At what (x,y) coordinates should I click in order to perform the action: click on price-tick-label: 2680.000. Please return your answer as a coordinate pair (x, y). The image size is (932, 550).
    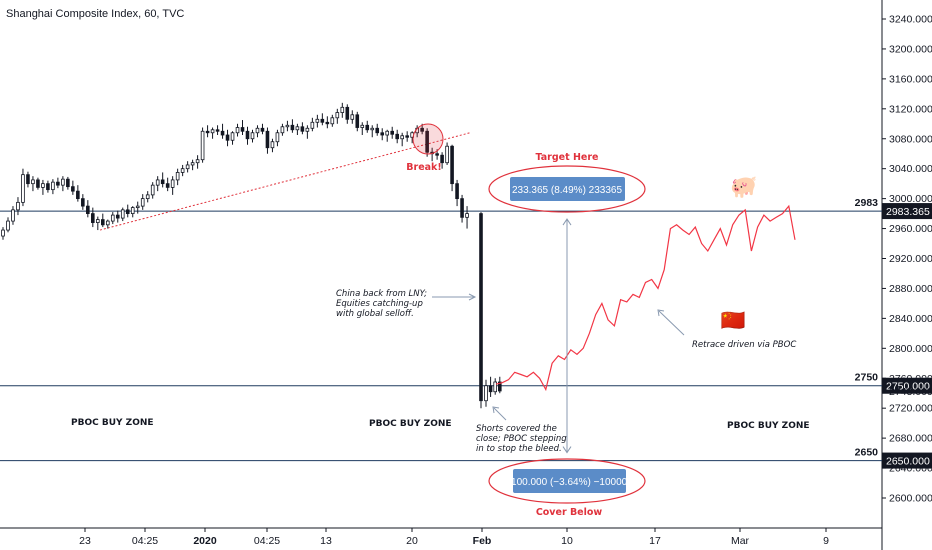
    Looking at the image, I should click on (910, 439).